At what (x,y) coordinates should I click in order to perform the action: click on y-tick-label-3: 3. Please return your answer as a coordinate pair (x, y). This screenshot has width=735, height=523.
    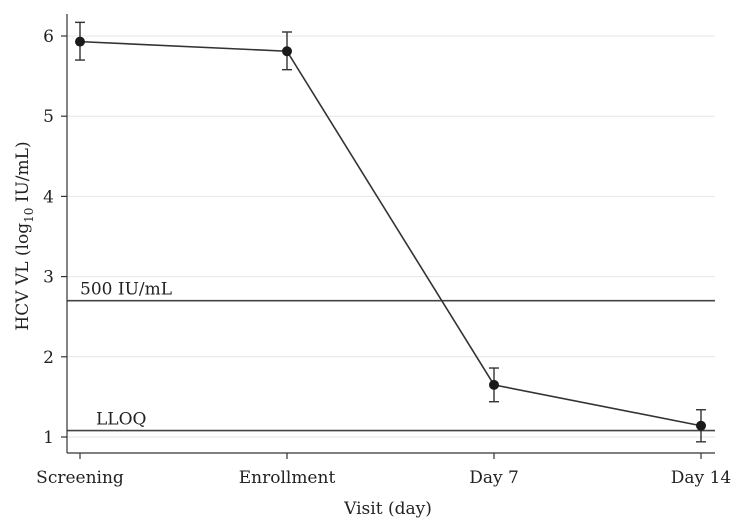
    Looking at the image, I should click on (48, 278).